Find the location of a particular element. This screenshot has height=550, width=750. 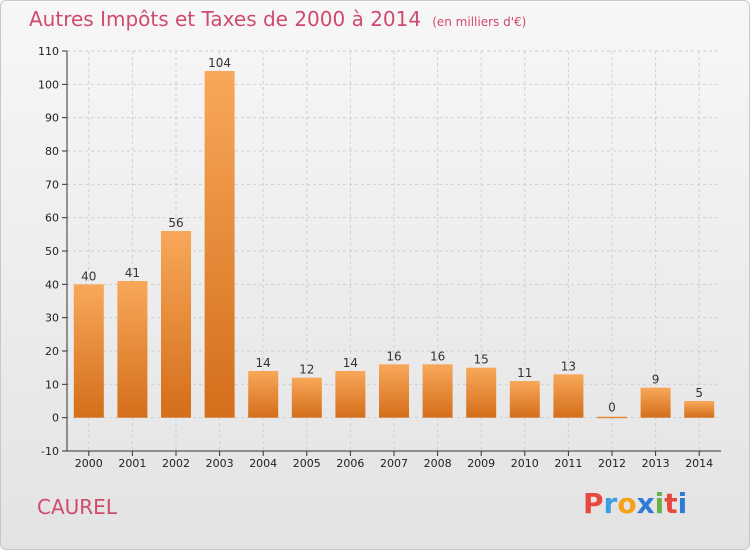

bar-2004 is located at coordinates (263, 394).